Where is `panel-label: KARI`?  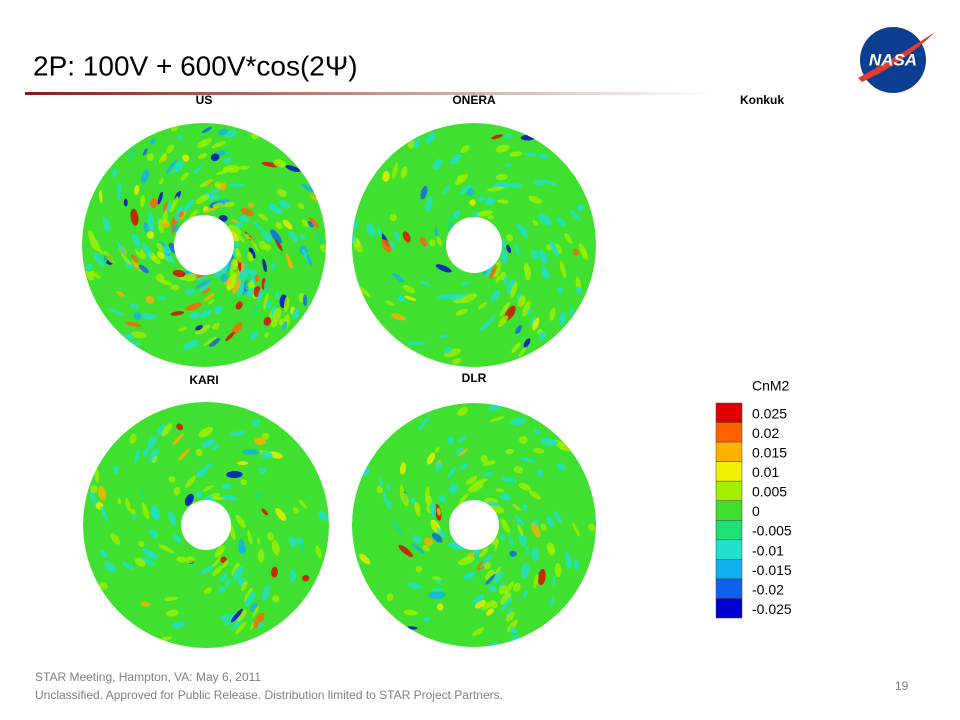
panel-label: KARI is located at coordinates (203, 380).